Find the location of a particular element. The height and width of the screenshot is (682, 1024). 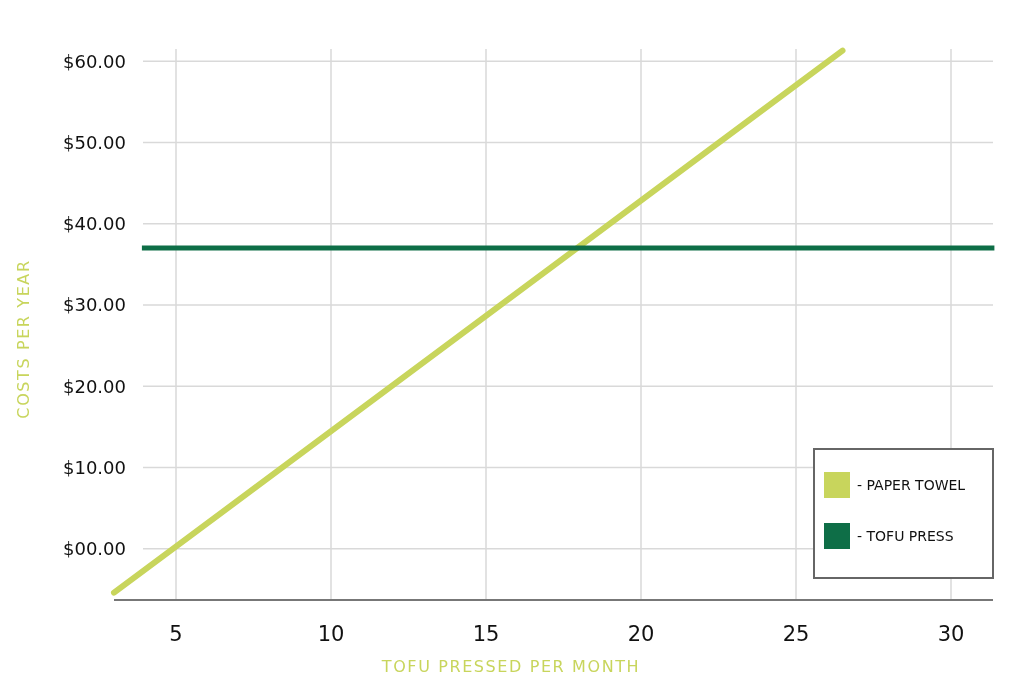

x-tick-label: 30 is located at coordinates (951, 634).